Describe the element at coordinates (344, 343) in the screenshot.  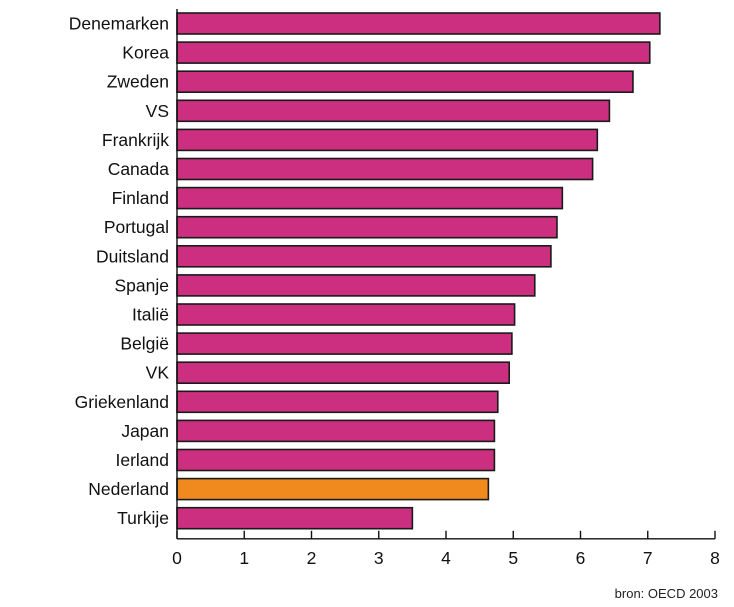
I see `bar-belgië` at that location.